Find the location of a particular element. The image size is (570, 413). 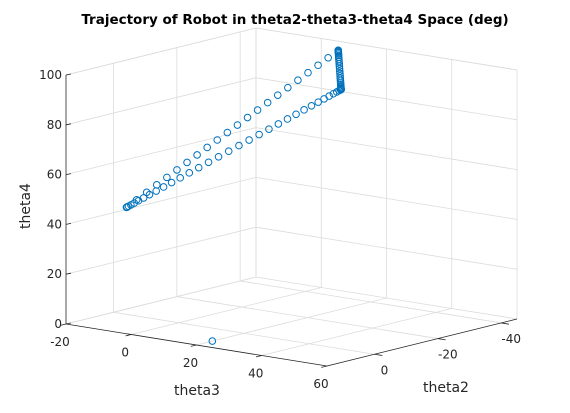

z-axis-label: theta4 is located at coordinates (26, 206).